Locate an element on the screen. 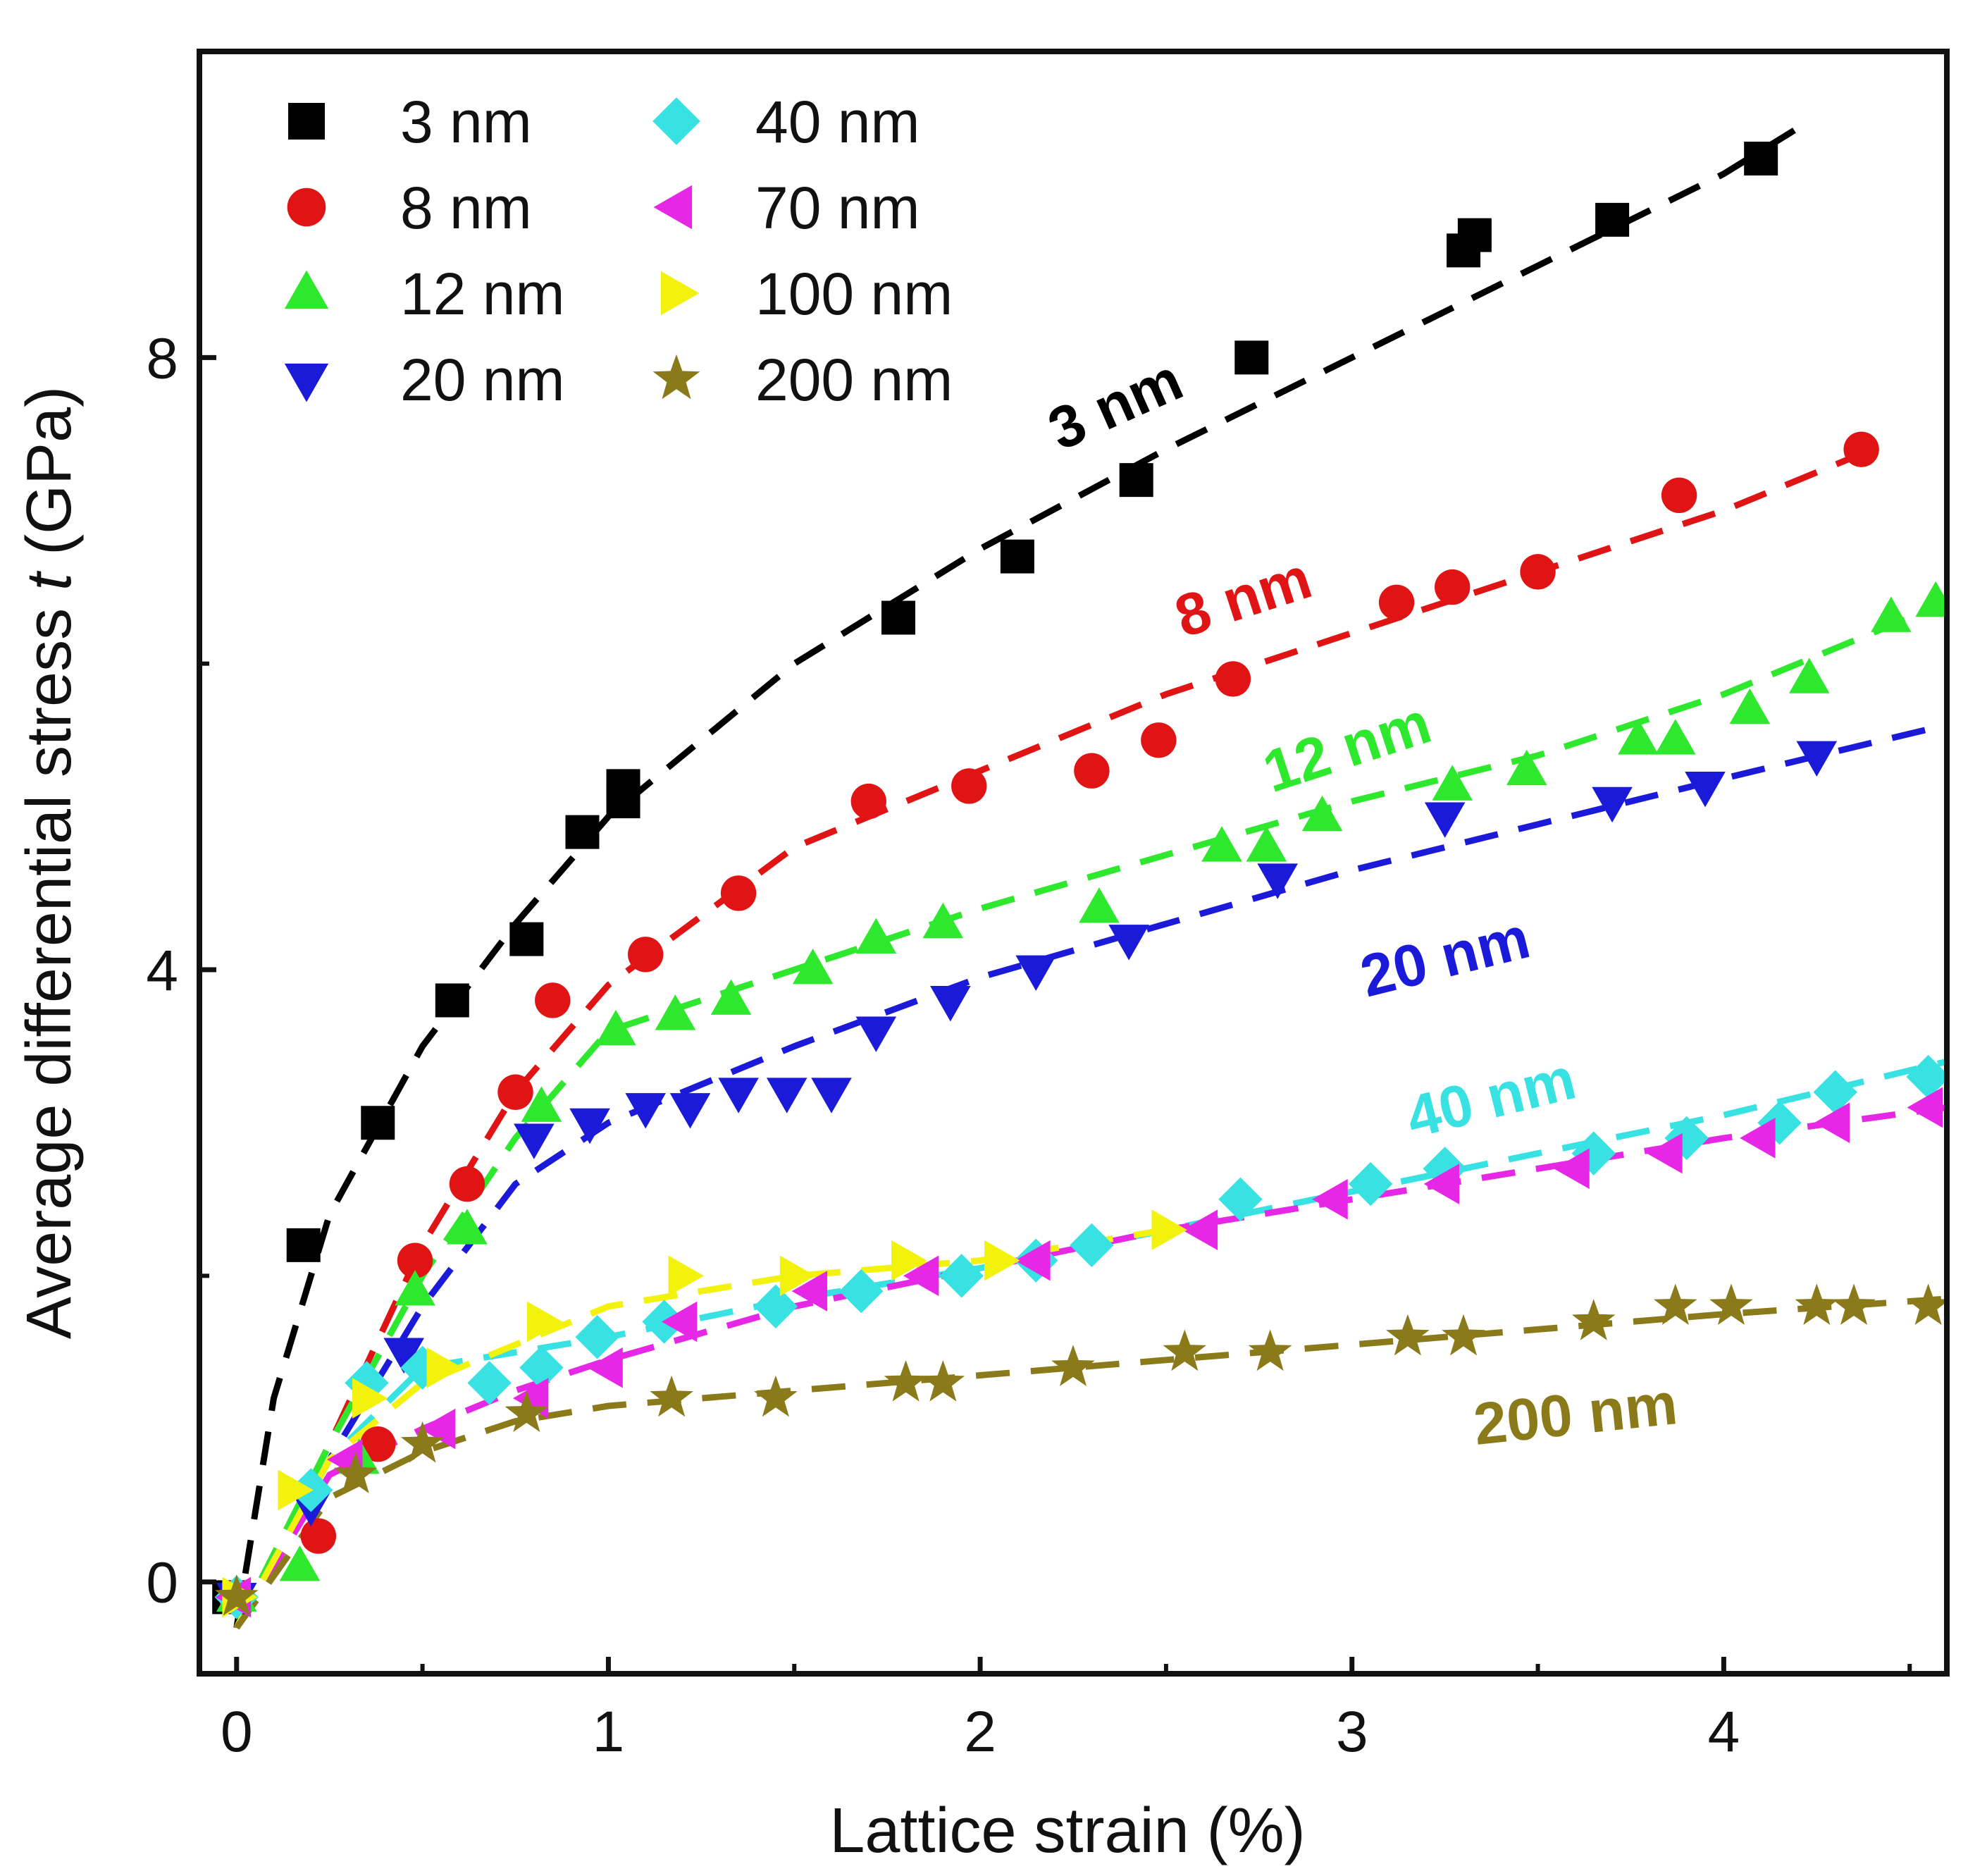 Image resolution: width=1987 pixels, height=1876 pixels. legend-item-100-nm: 100 nm is located at coordinates (807, 294).